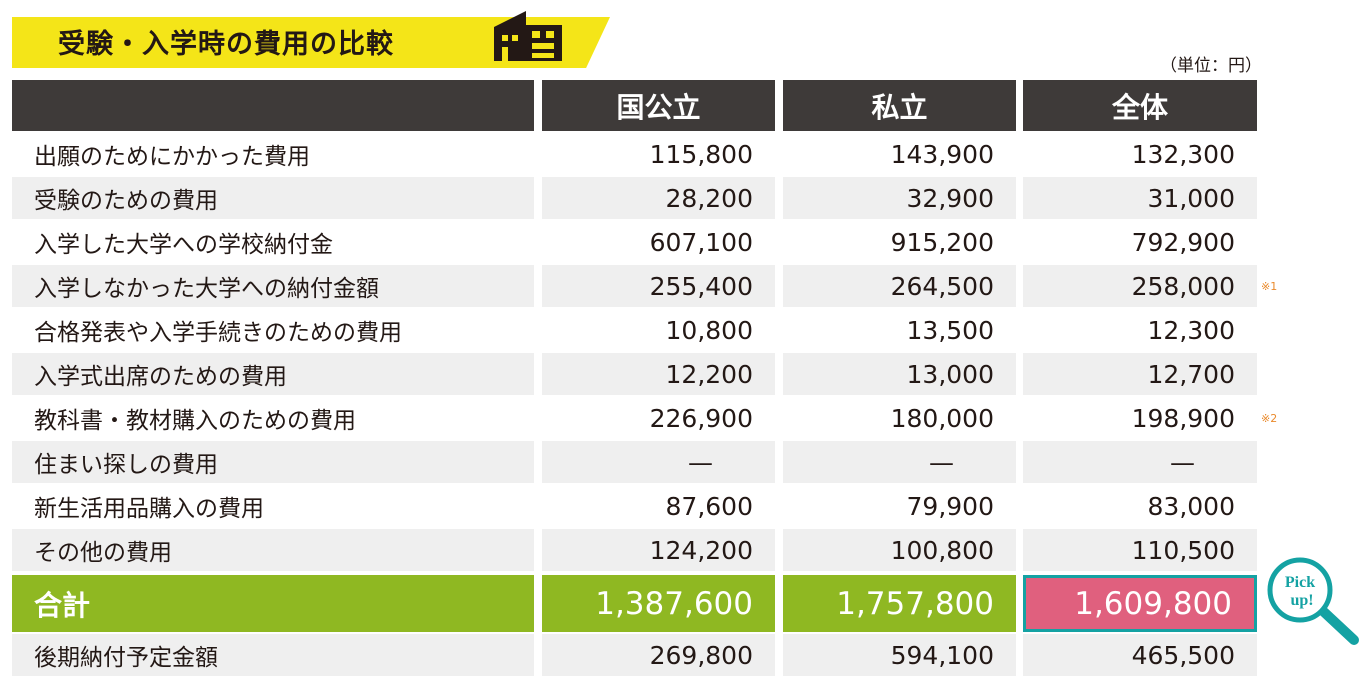 The image size is (1364, 690). I want to click on value-private: 915,200, so click(942, 242).